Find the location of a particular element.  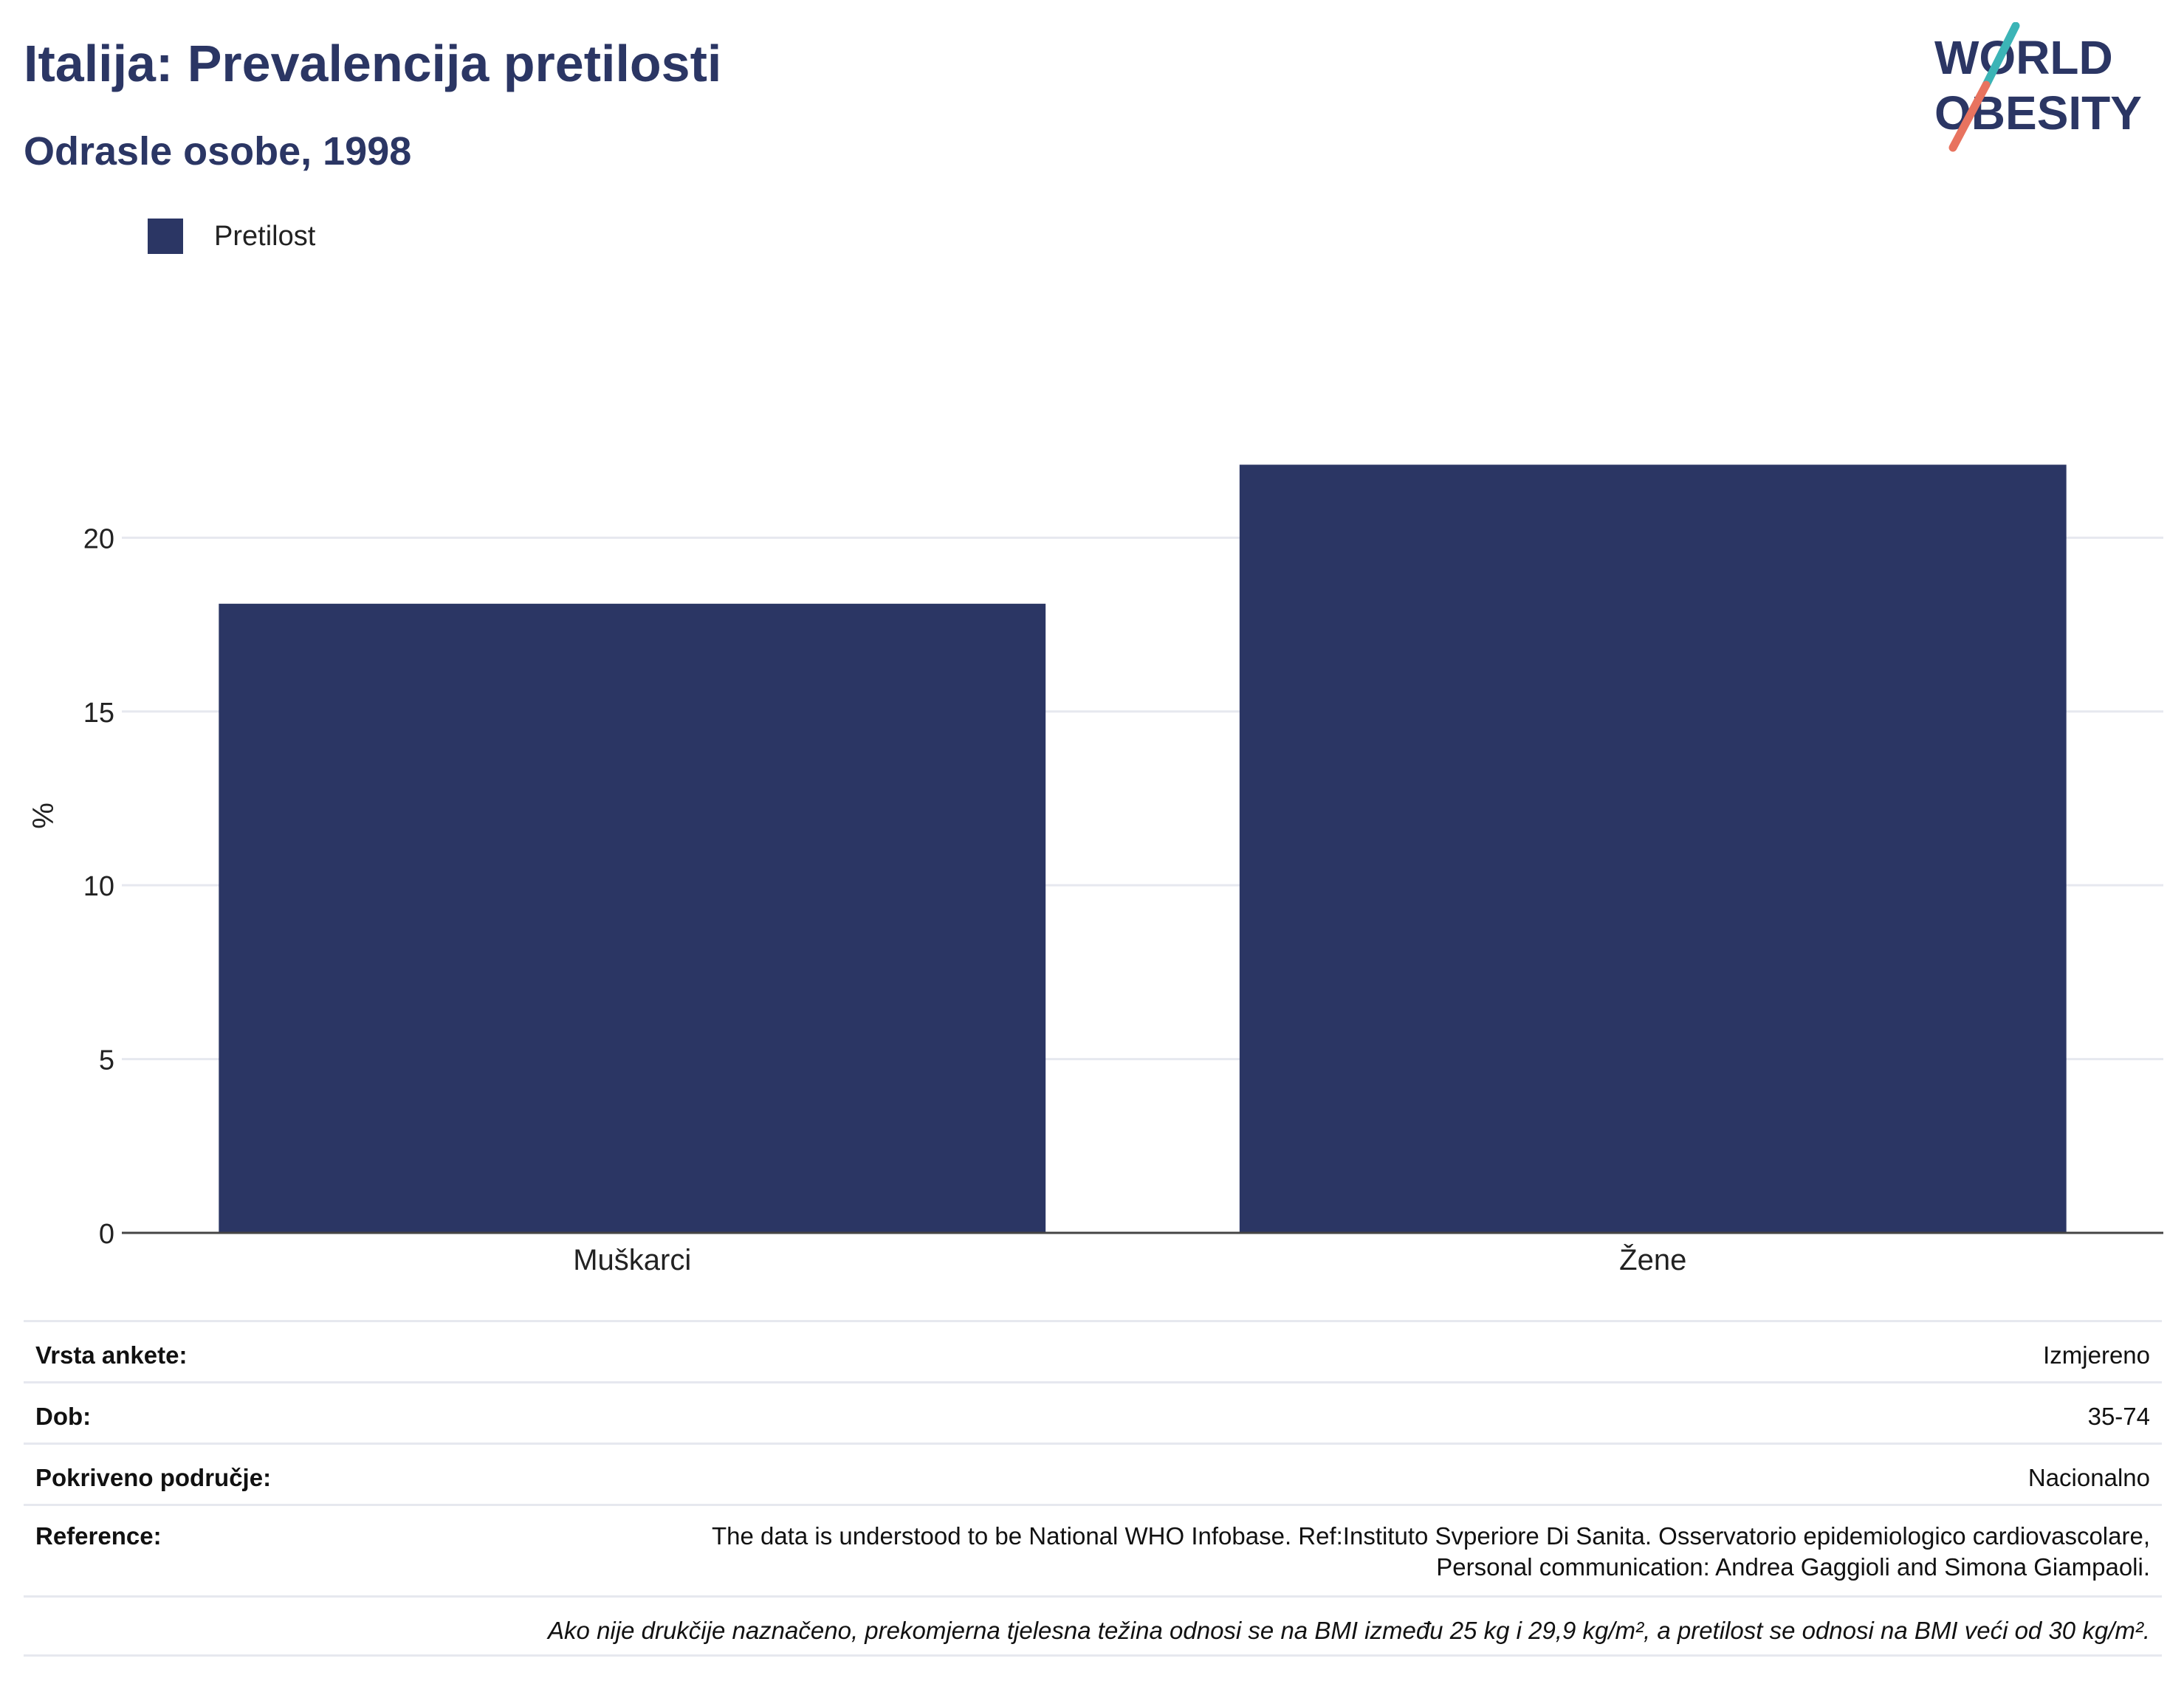

reference-label: Reference: is located at coordinates (99, 1536).